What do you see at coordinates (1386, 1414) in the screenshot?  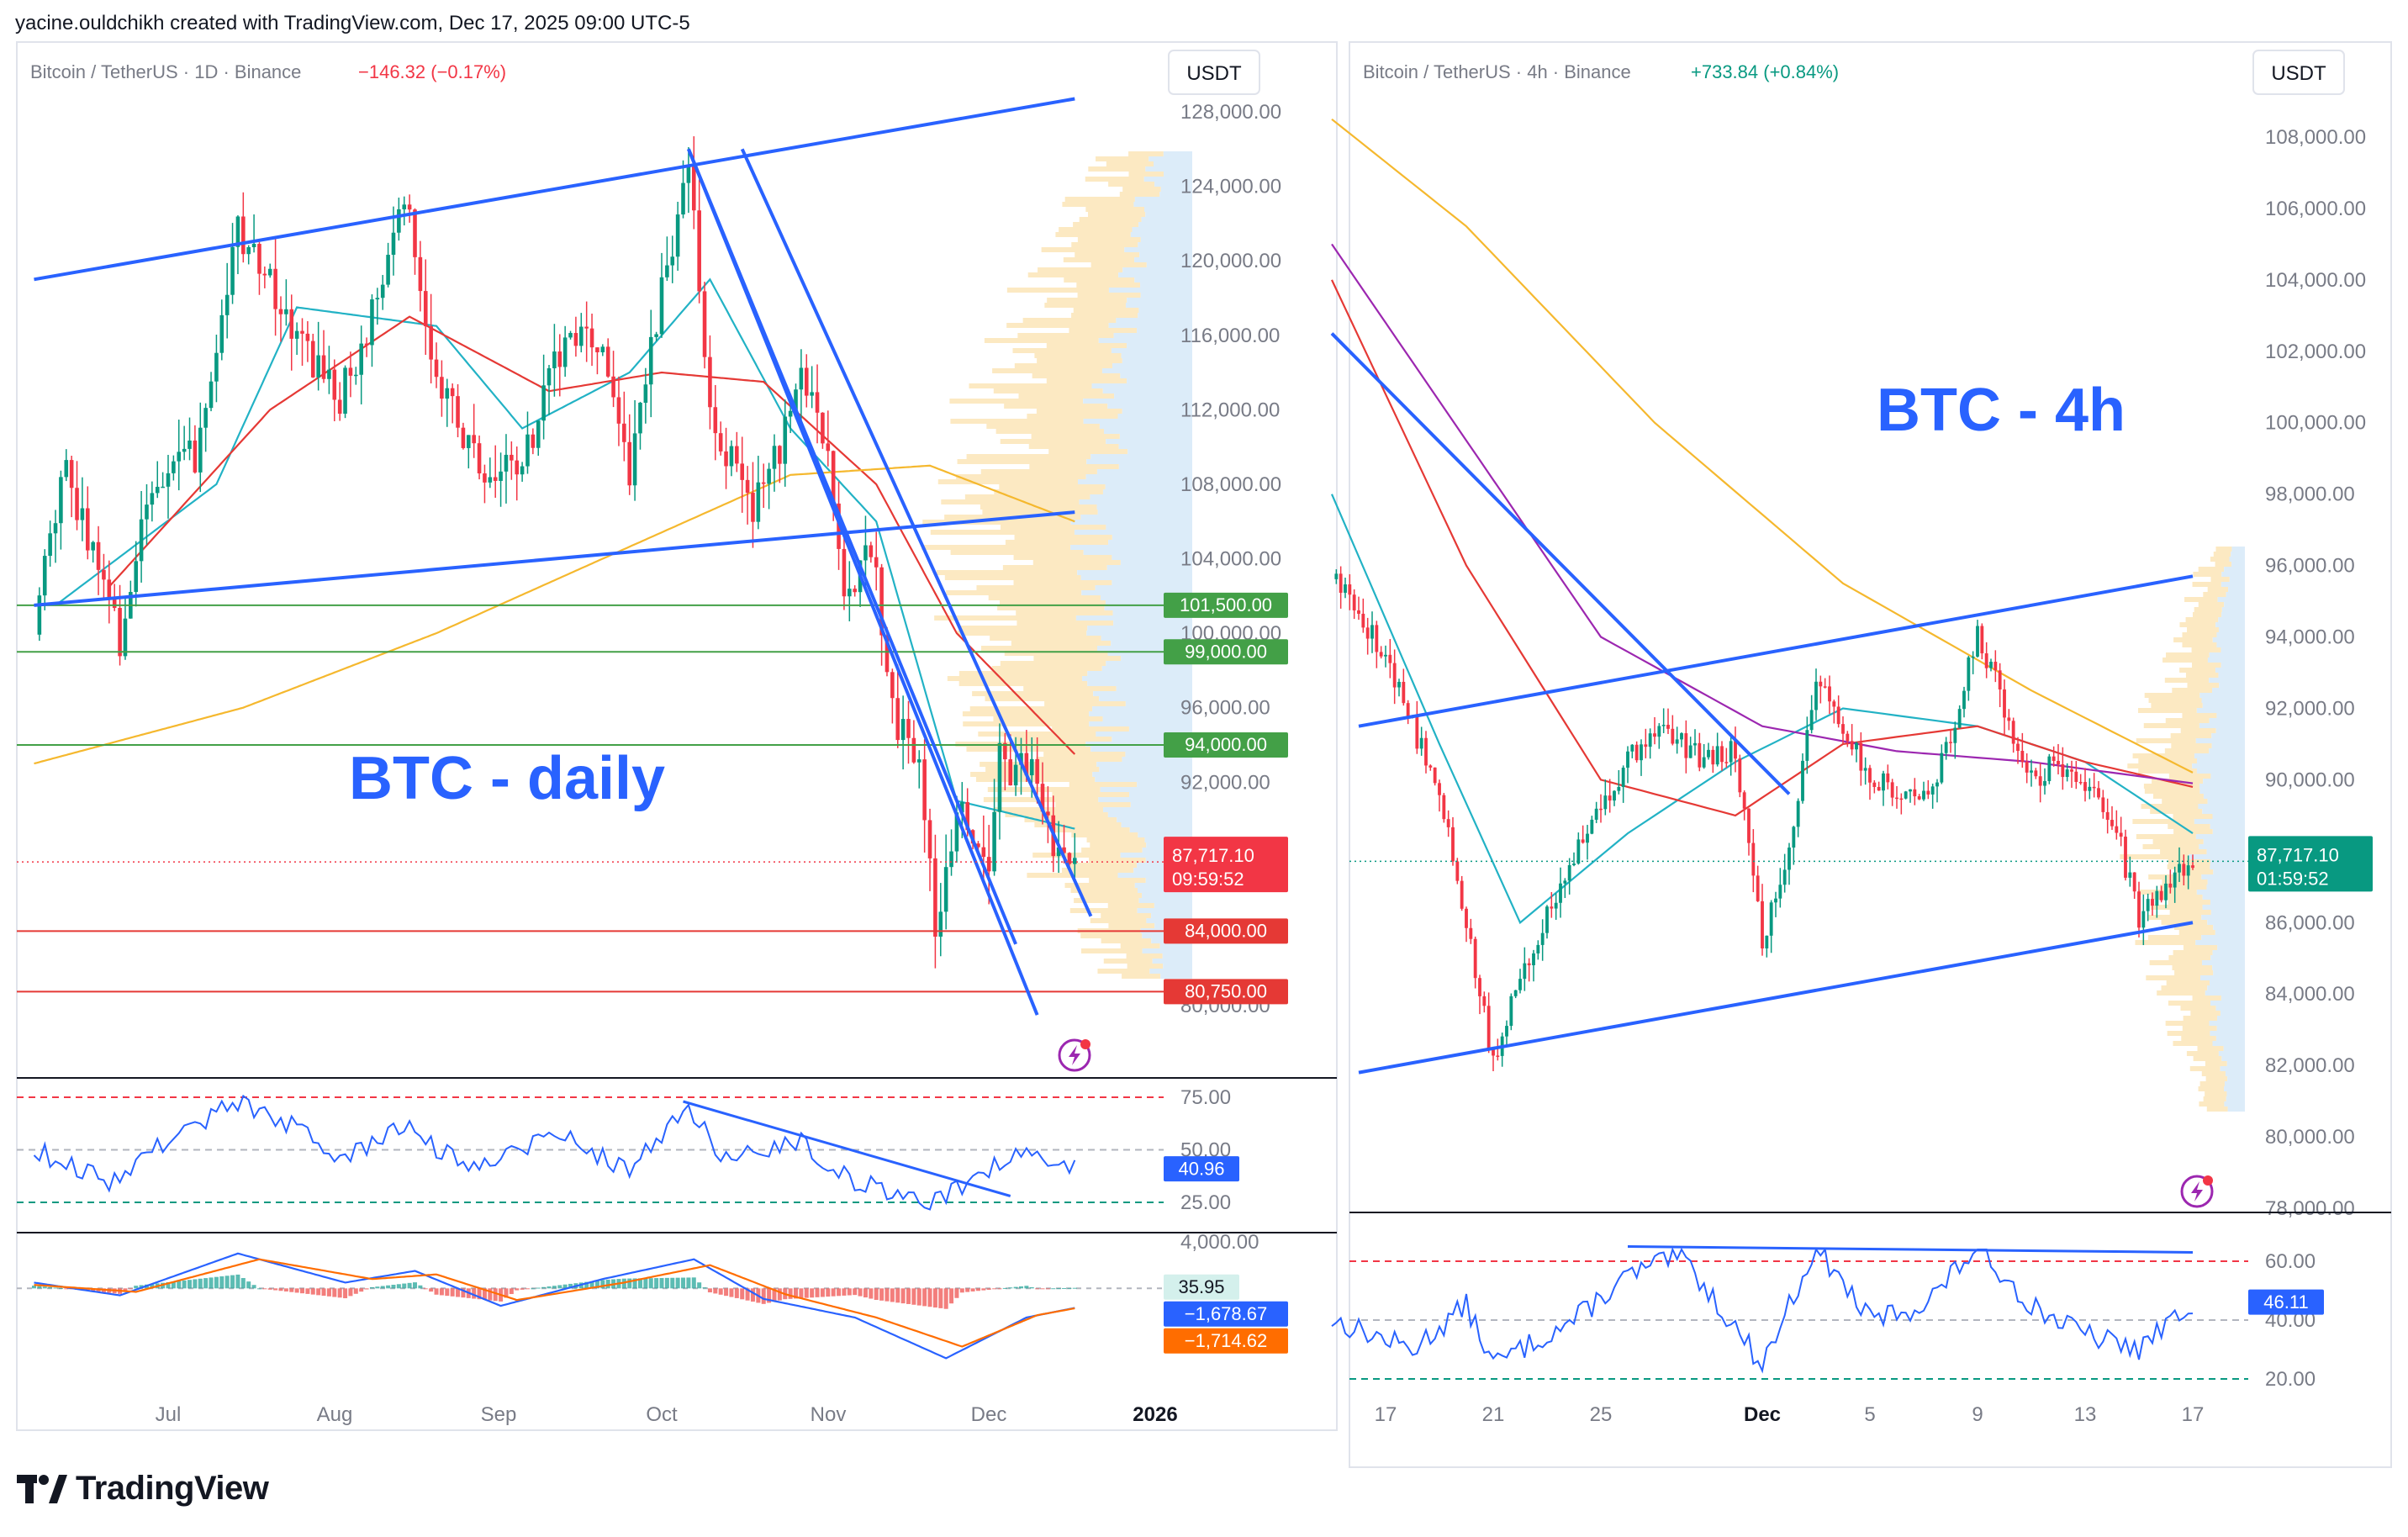 I see `time-axis-label: 17` at bounding box center [1386, 1414].